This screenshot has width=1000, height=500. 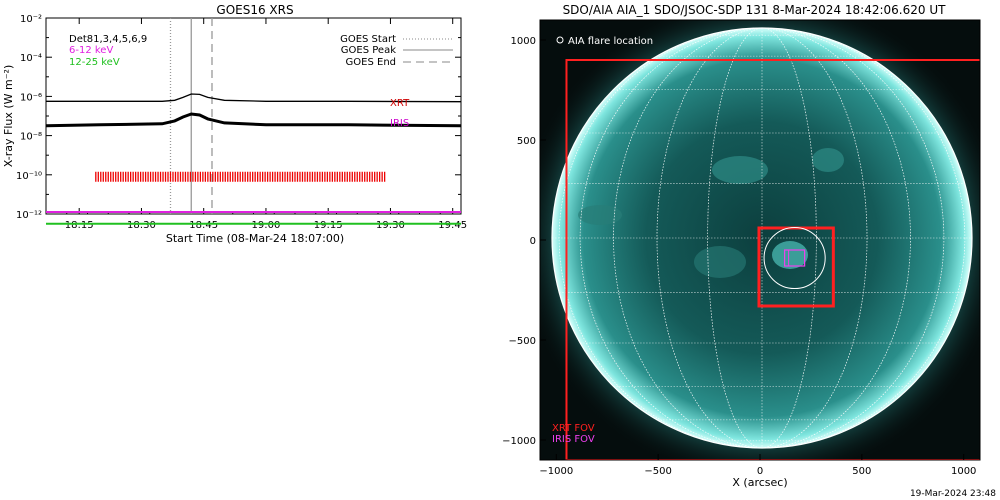 I want to click on goes-x-tick-label: 18:30, so click(x=141, y=225).